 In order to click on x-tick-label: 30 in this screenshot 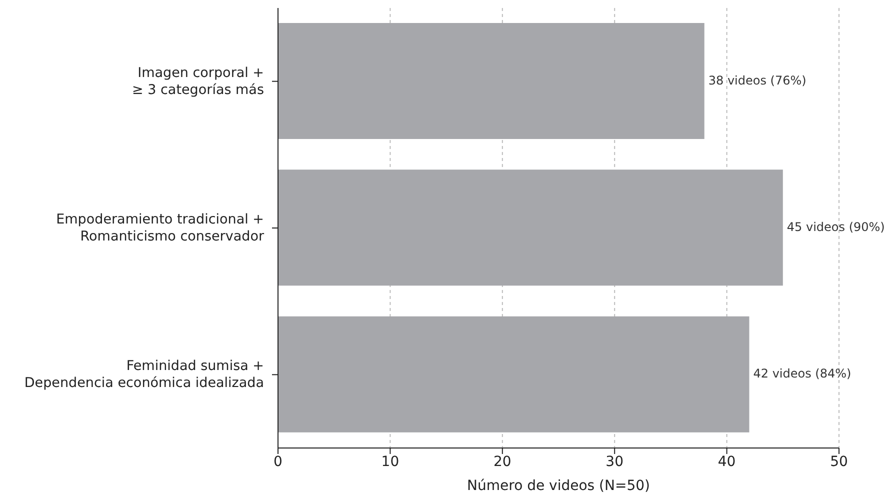, I will do `click(615, 462)`.